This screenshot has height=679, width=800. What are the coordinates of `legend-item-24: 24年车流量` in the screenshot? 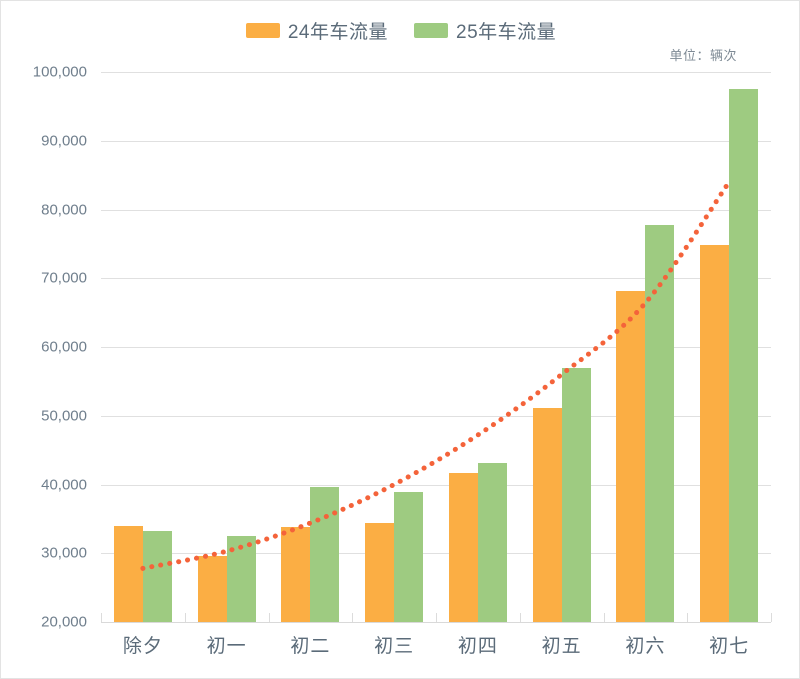 It's located at (316, 30).